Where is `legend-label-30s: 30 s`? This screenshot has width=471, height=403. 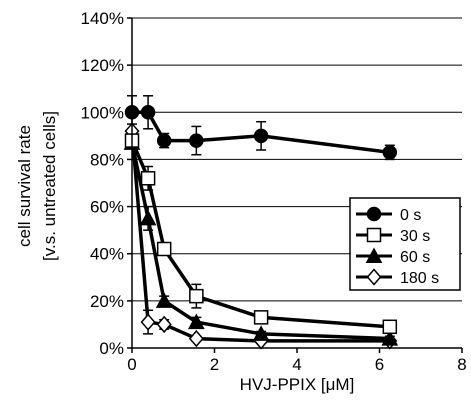
legend-label-30s: 30 s is located at coordinates (415, 236).